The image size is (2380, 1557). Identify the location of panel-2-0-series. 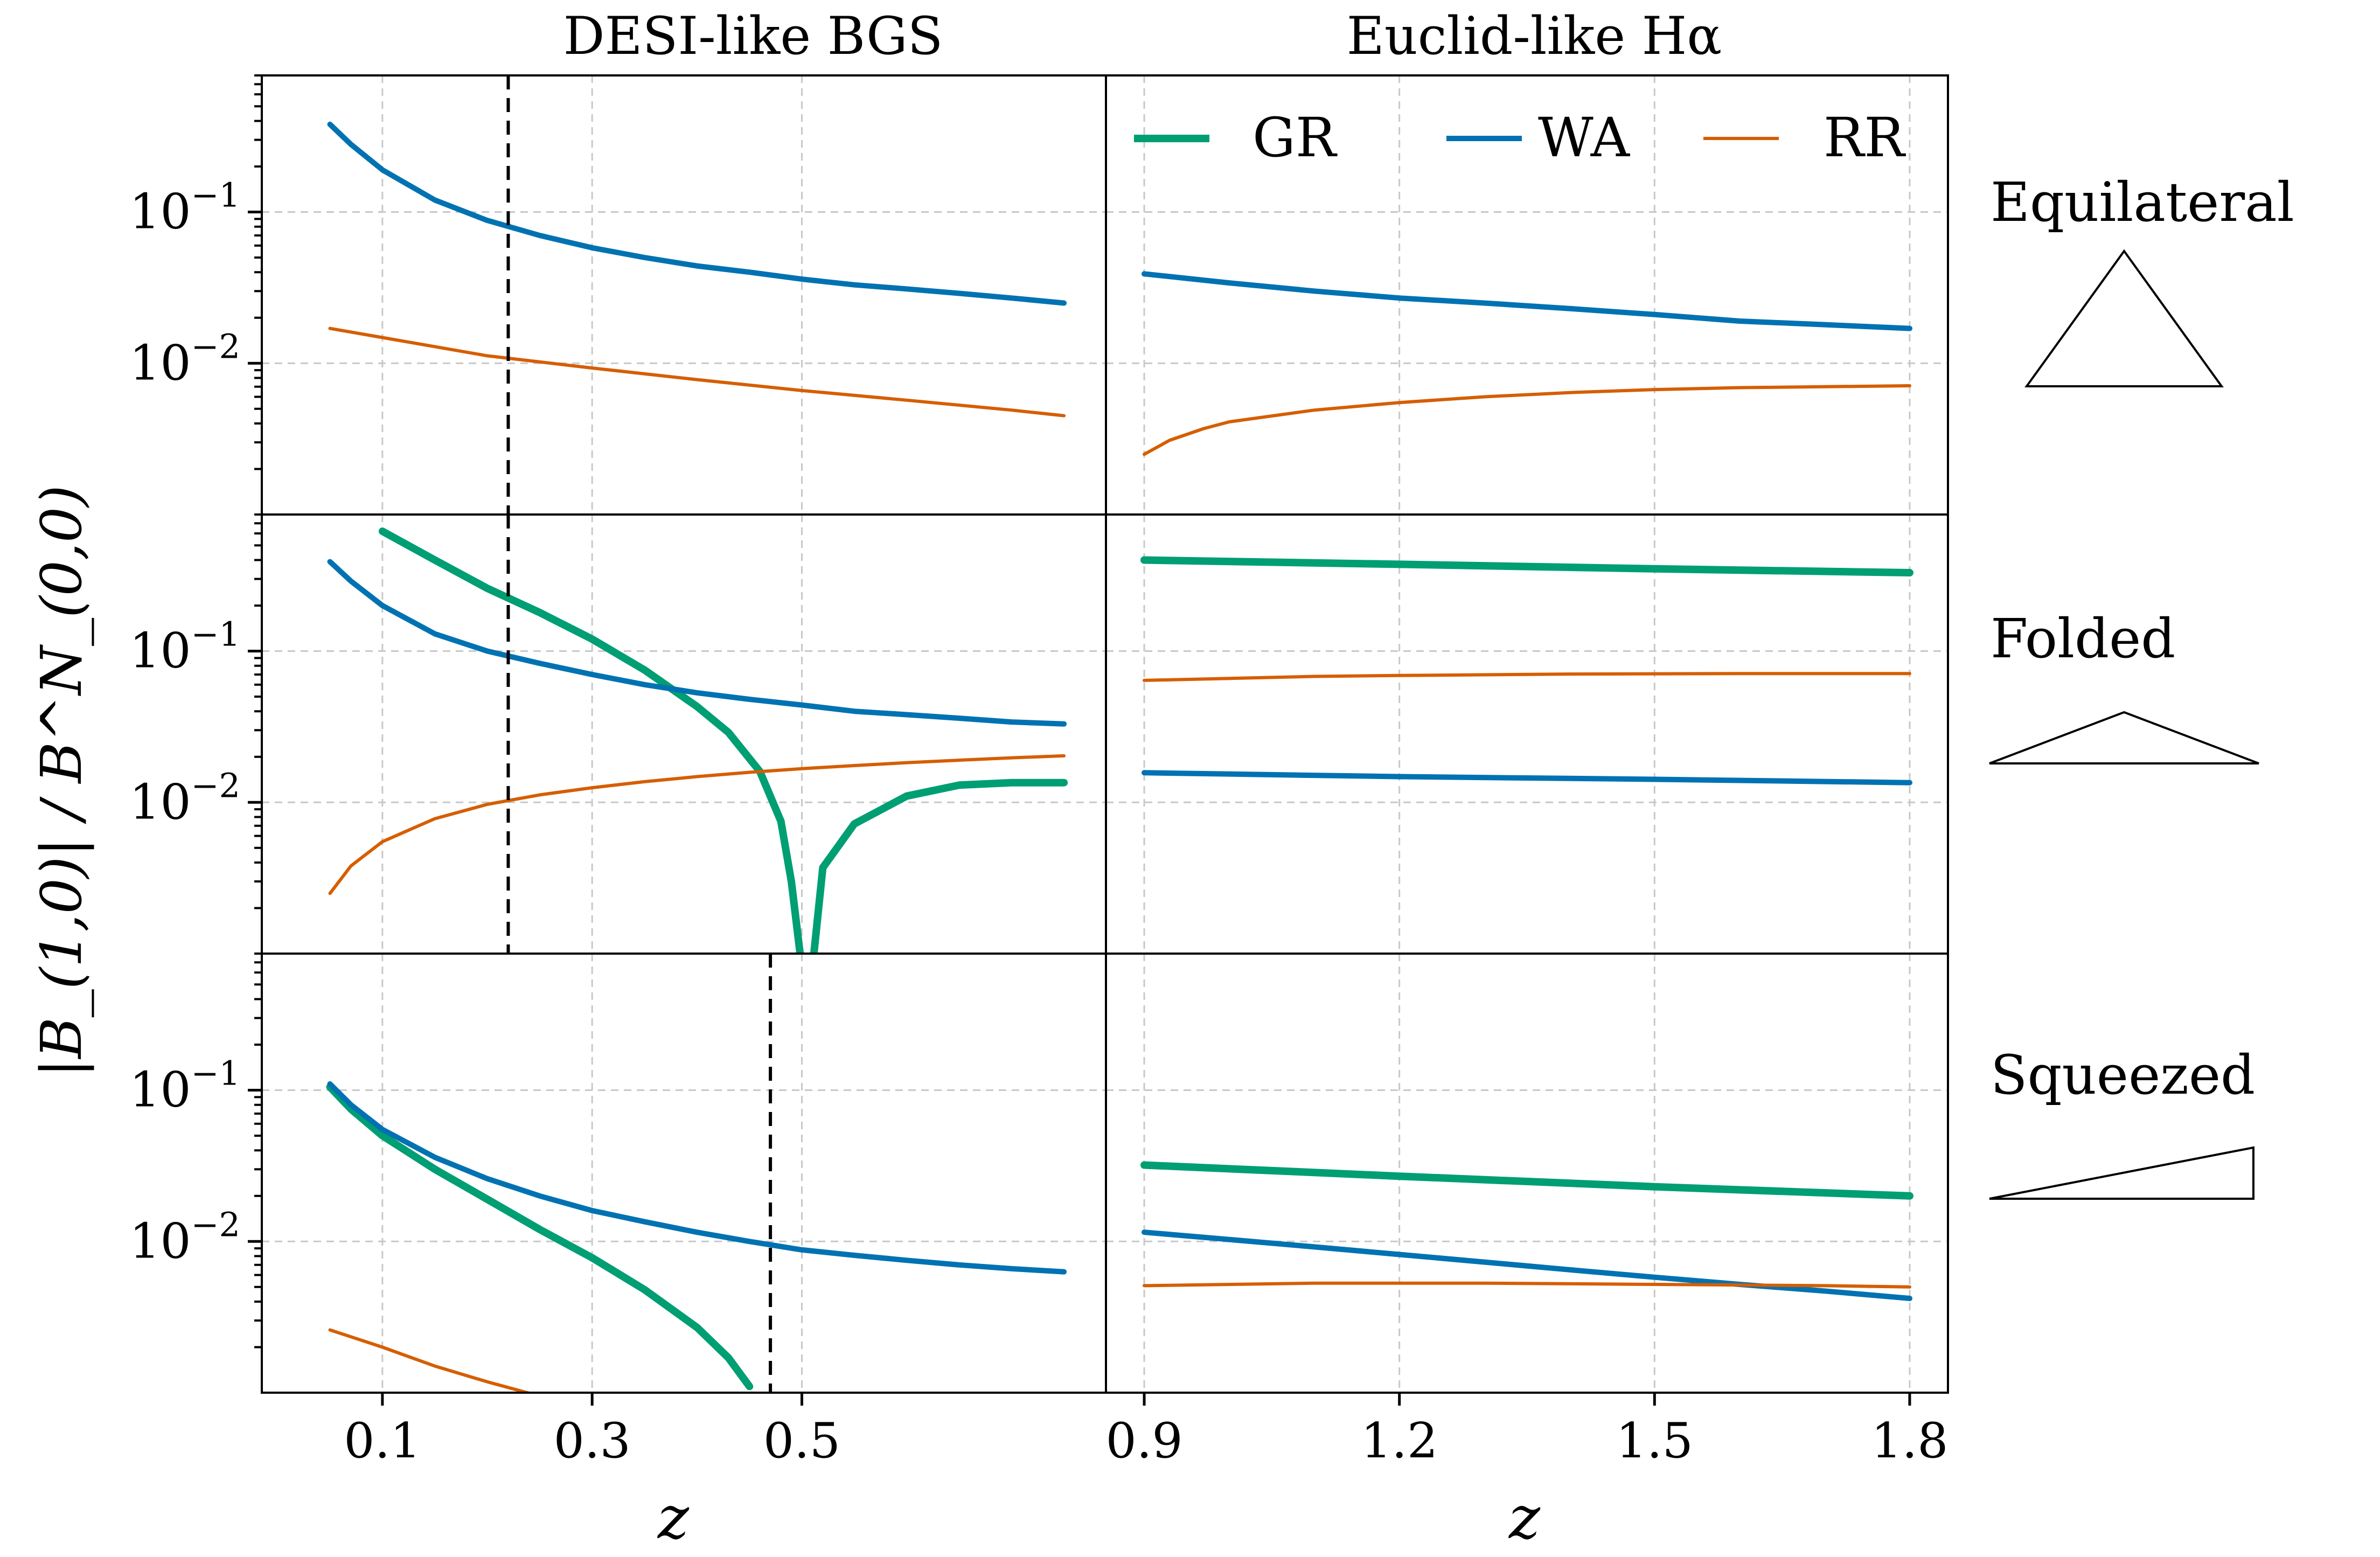
(696, 1174).